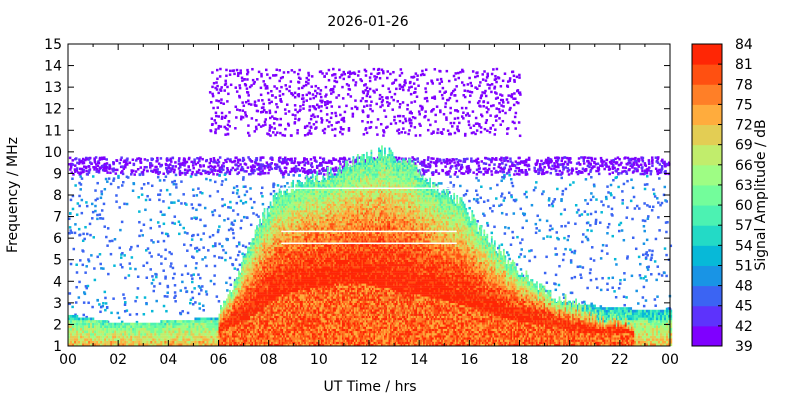 This screenshot has height=404, width=800. Describe the element at coordinates (367, 22) in the screenshot. I see `chart-title: 2026-01-26` at that location.